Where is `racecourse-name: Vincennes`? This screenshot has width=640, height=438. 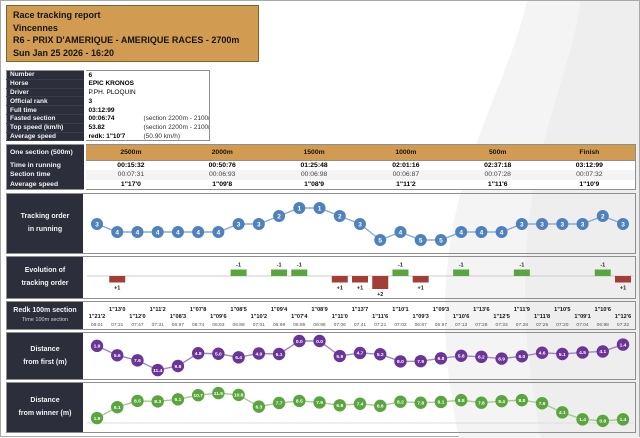 racecourse-name: Vincennes is located at coordinates (35, 27).